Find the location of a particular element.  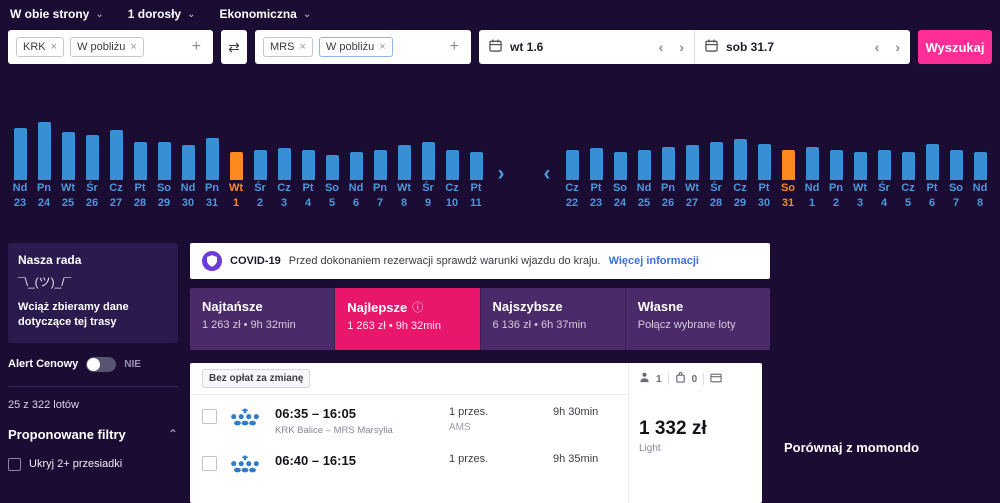

return-date-field: sob 31.7 ‹ › is located at coordinates (802, 47).